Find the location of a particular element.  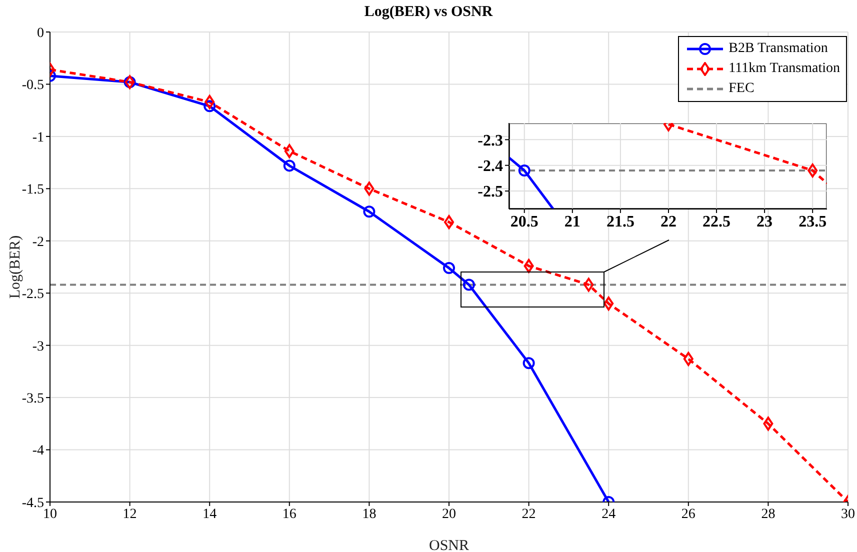

y-tick-label: -2.3 is located at coordinates (490, 141).